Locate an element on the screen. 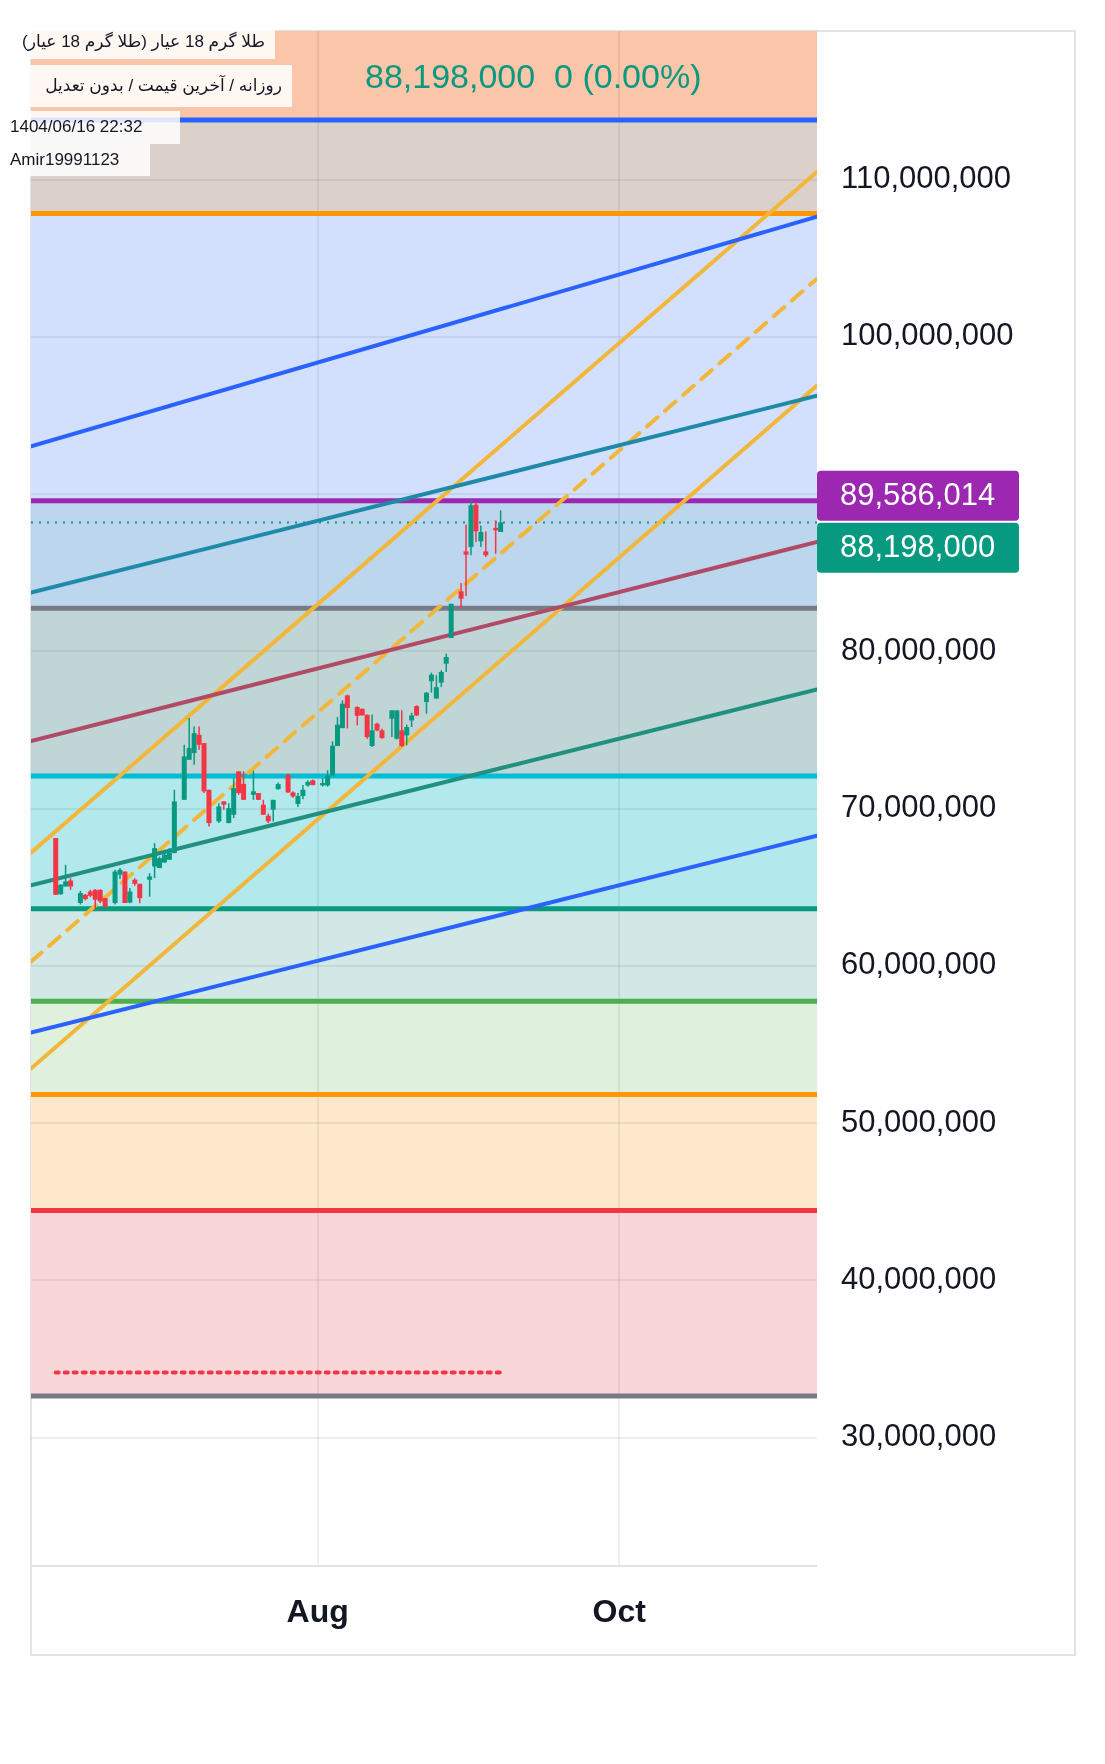  annotation: Amir19991123 is located at coordinates (65, 159).